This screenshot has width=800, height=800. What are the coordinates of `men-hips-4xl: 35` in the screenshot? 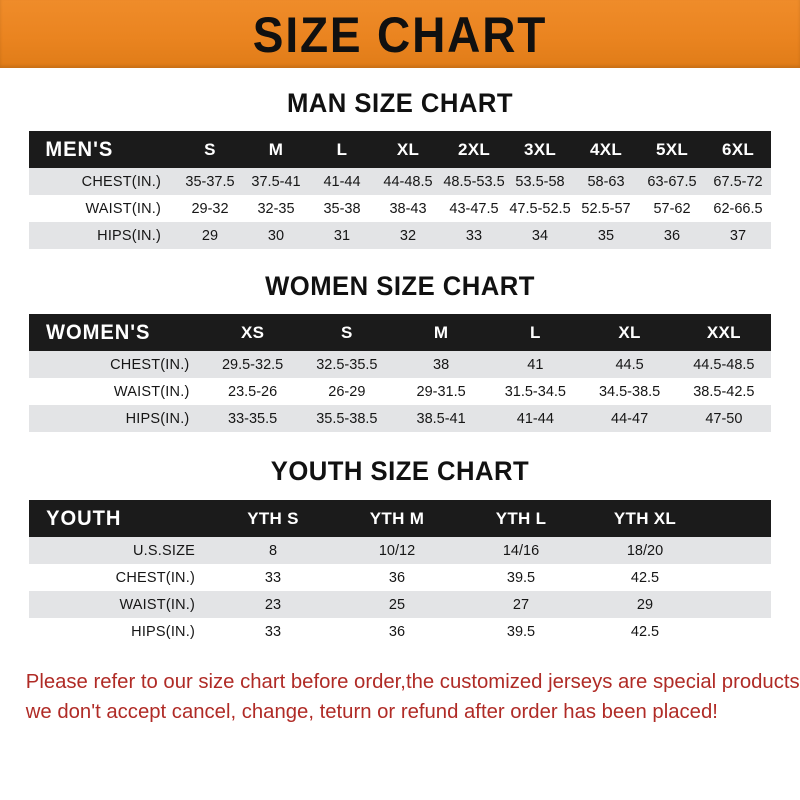 It's located at (606, 235).